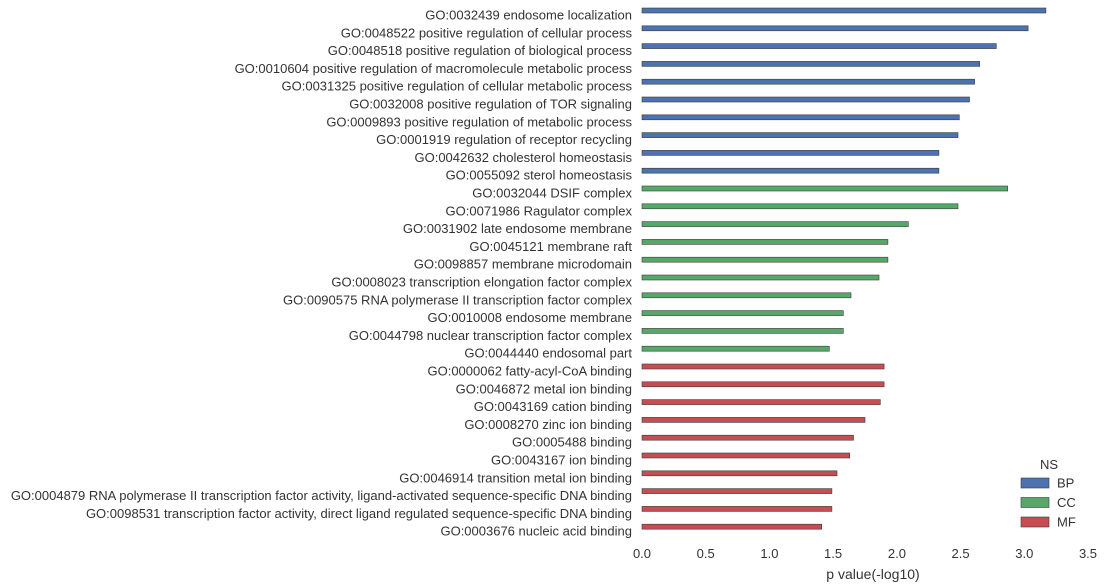 This screenshot has width=1104, height=587. Describe the element at coordinates (539, 210) in the screenshot. I see `category-label-12: GO:0071986 Ragulator complex` at that location.